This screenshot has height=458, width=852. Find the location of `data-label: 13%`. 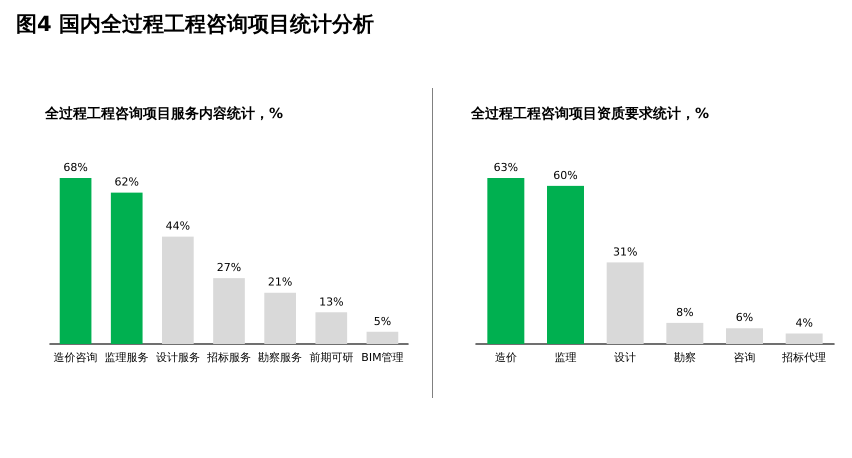

data-label: 13% is located at coordinates (331, 301).